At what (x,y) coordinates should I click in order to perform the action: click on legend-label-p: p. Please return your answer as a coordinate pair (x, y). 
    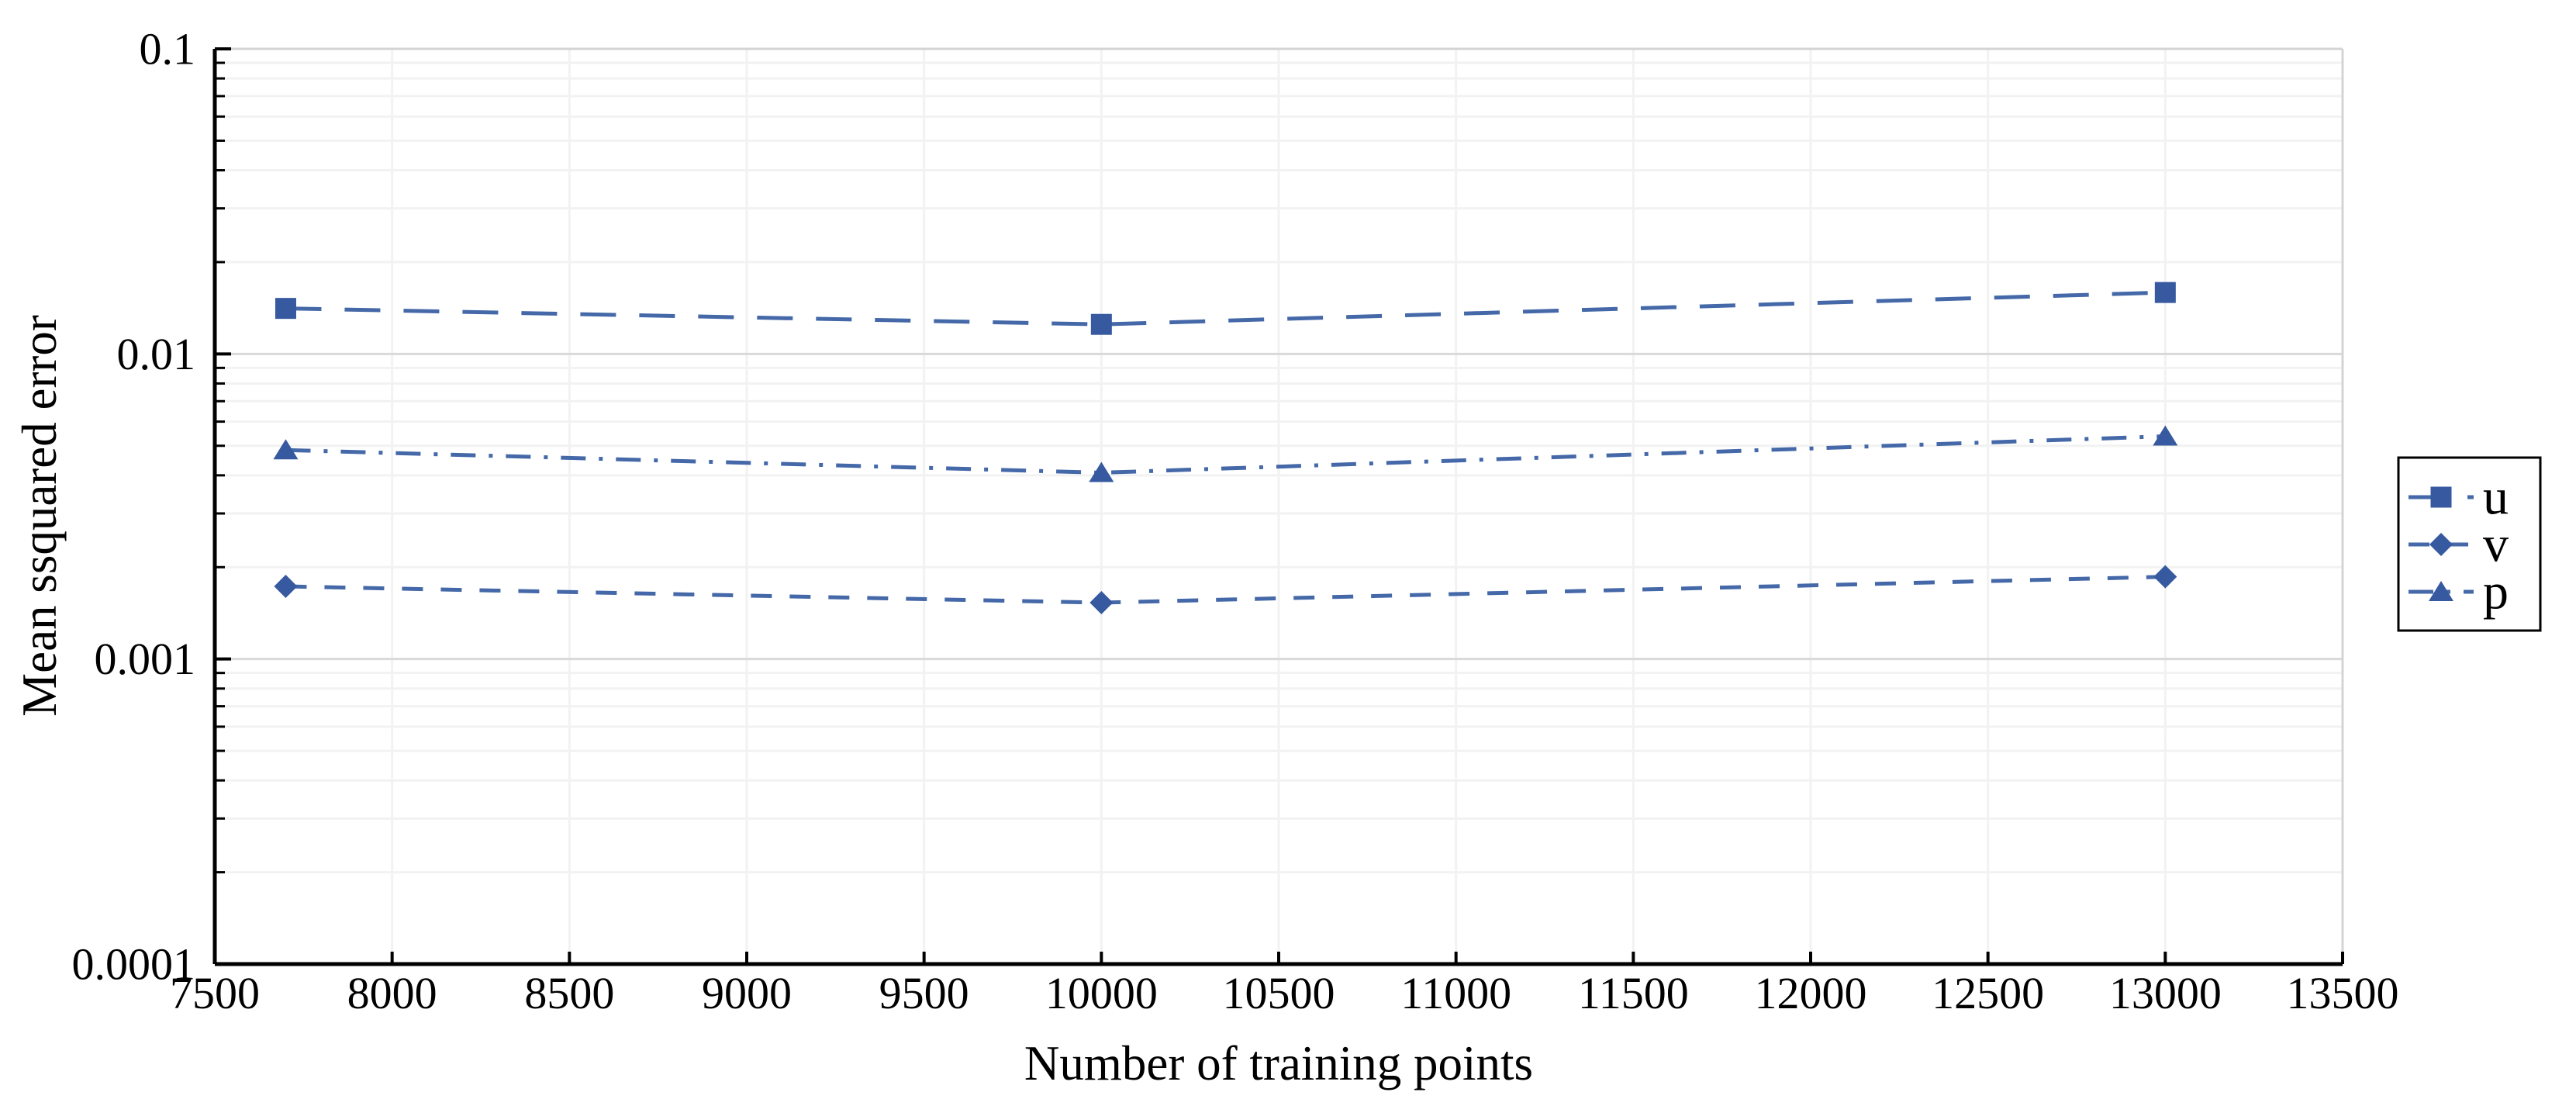
    Looking at the image, I should click on (2496, 592).